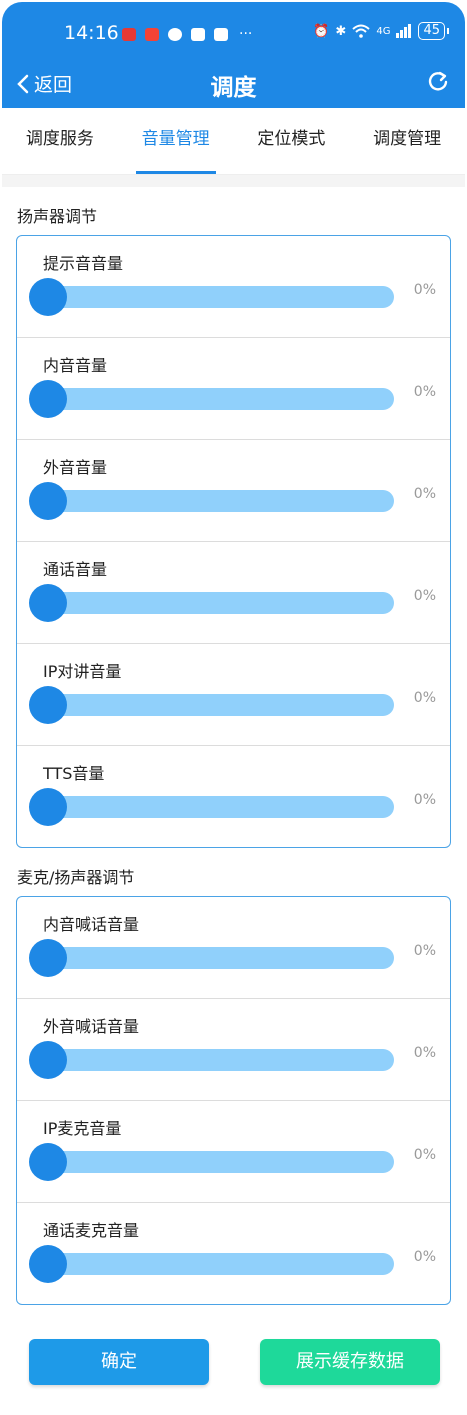 The image size is (467, 1415). Describe the element at coordinates (221, 34) in the screenshot. I see `mail-icon` at that location.